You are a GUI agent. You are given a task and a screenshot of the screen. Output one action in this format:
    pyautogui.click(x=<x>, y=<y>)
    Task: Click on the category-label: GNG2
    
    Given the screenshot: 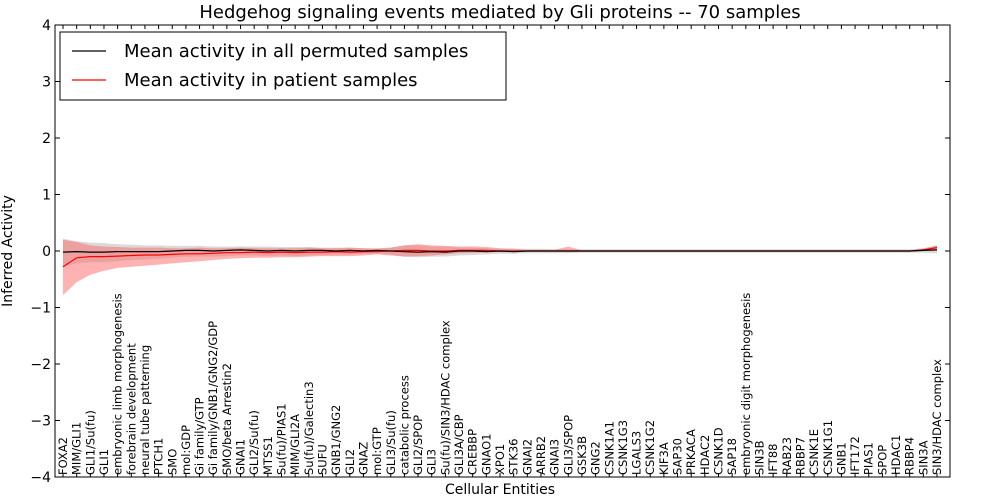 What is the action you would take?
    pyautogui.click(x=596, y=458)
    